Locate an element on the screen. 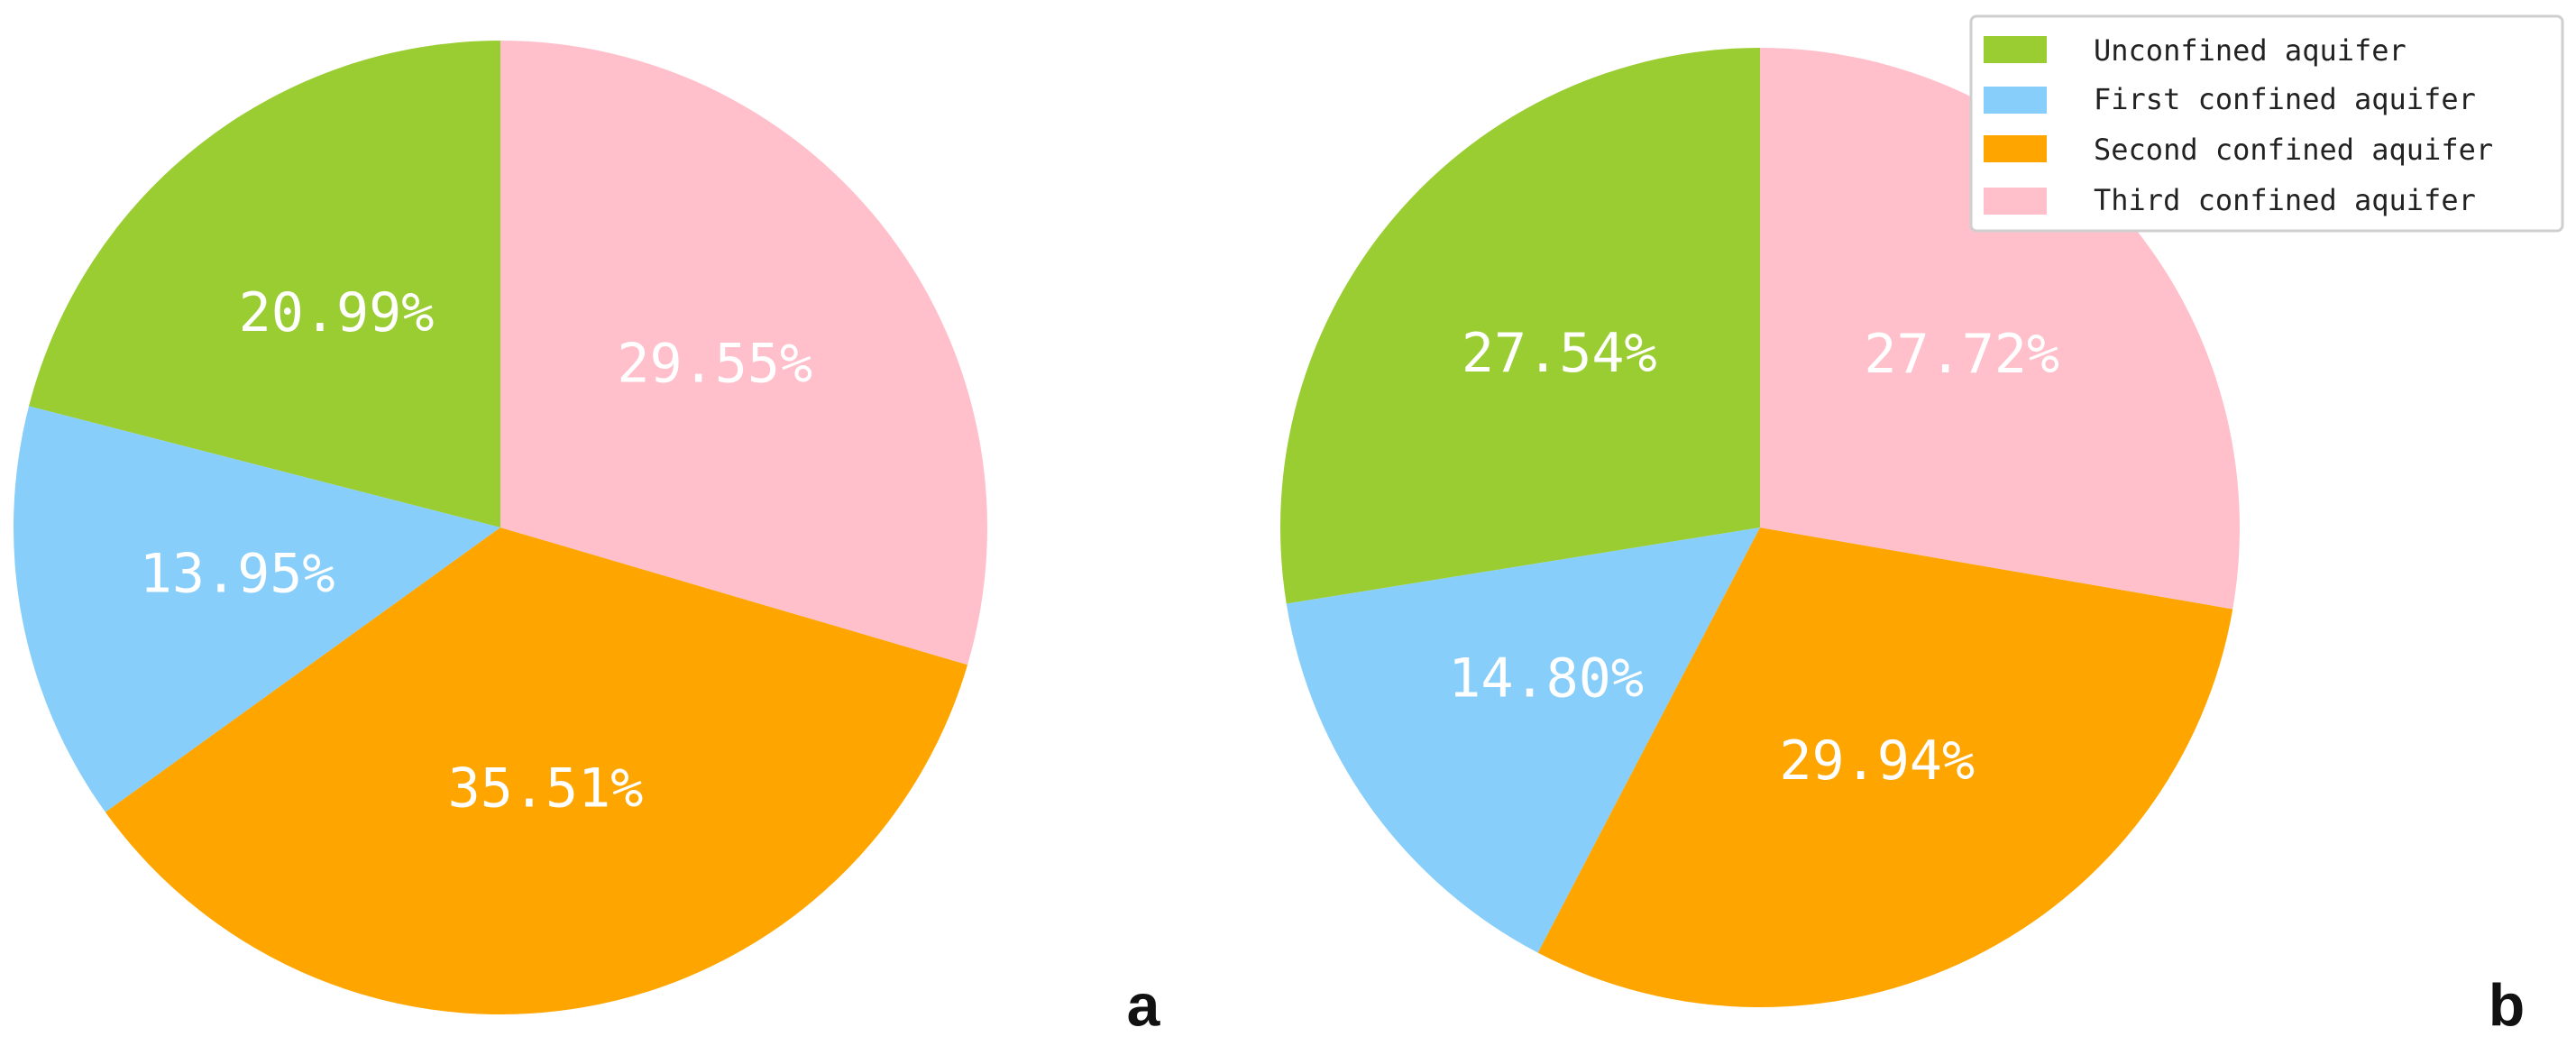  legend-swatch-second-confined is located at coordinates (2015, 148).